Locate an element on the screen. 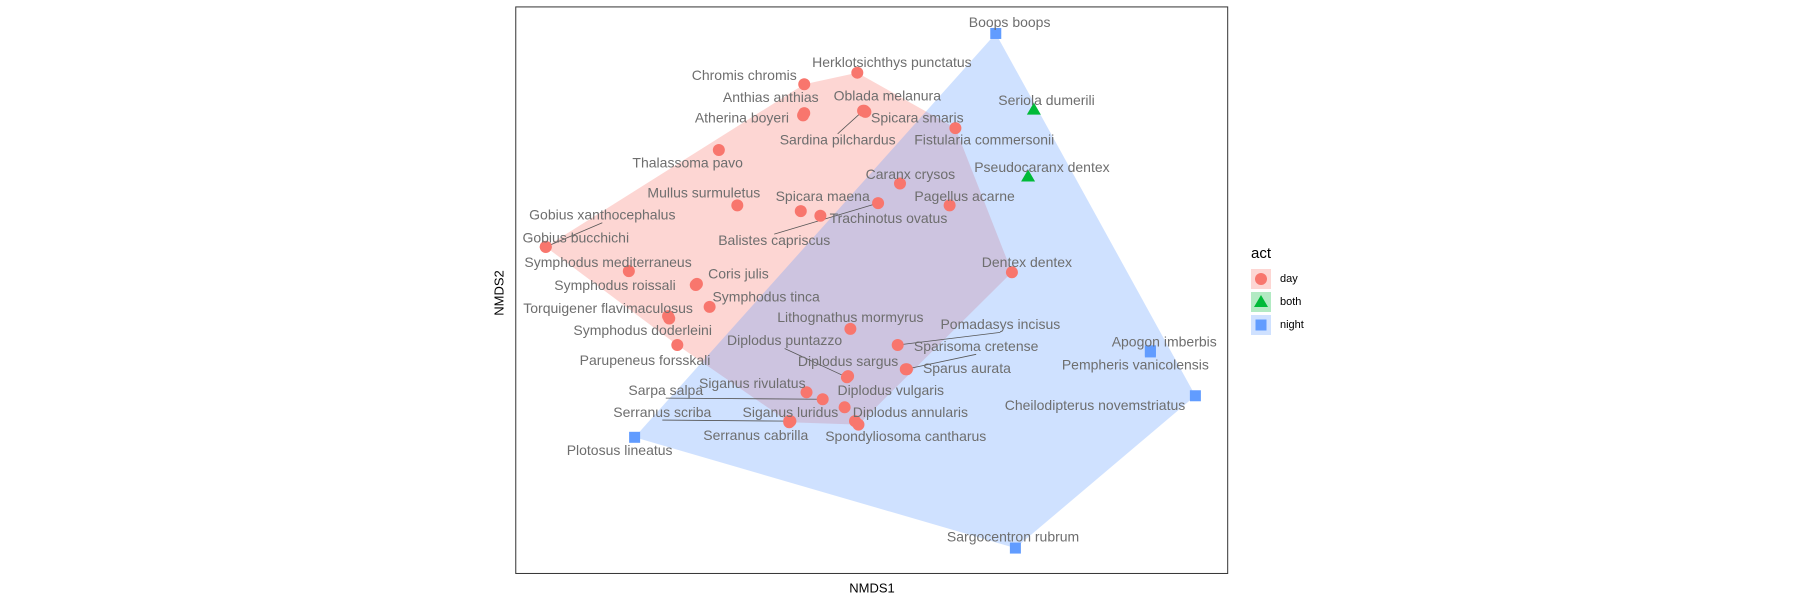 The width and height of the screenshot is (1800, 600). legend-label: night is located at coordinates (1292, 325).